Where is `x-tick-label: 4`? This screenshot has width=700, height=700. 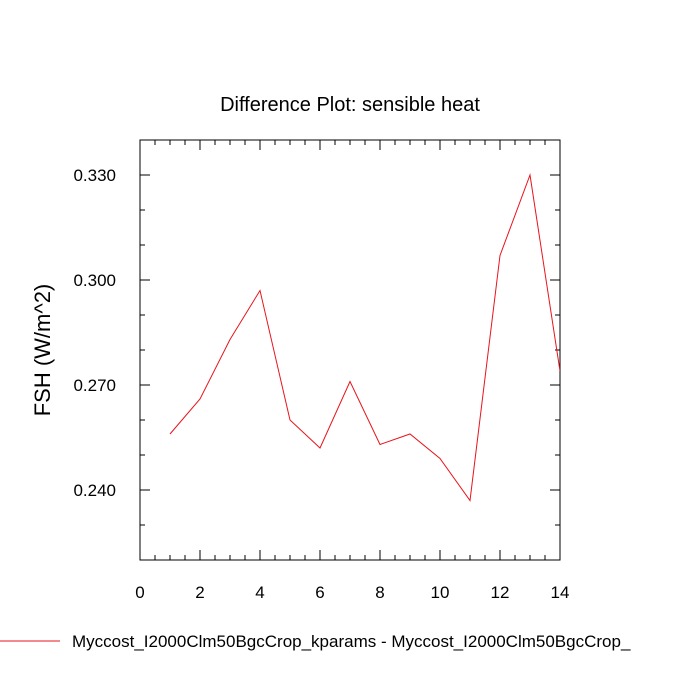
x-tick-label: 4 is located at coordinates (259, 592).